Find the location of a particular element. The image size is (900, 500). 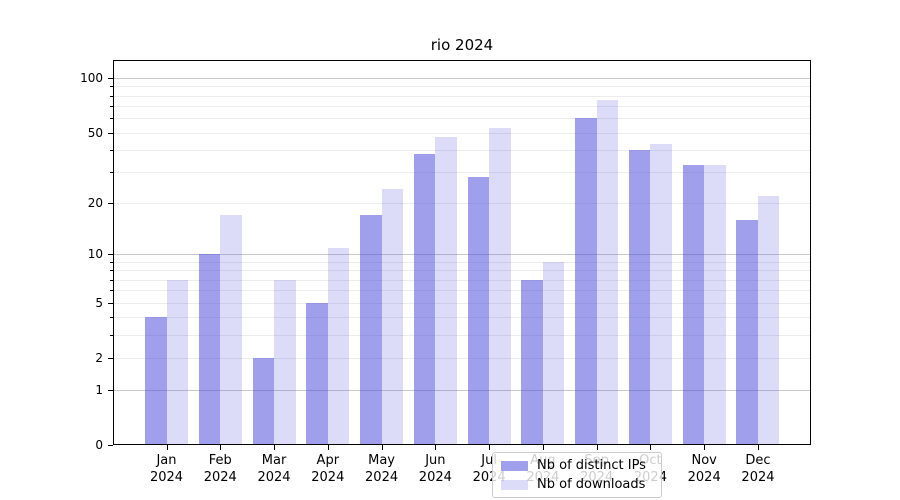

y-tick-label: 1 is located at coordinates (99, 389).